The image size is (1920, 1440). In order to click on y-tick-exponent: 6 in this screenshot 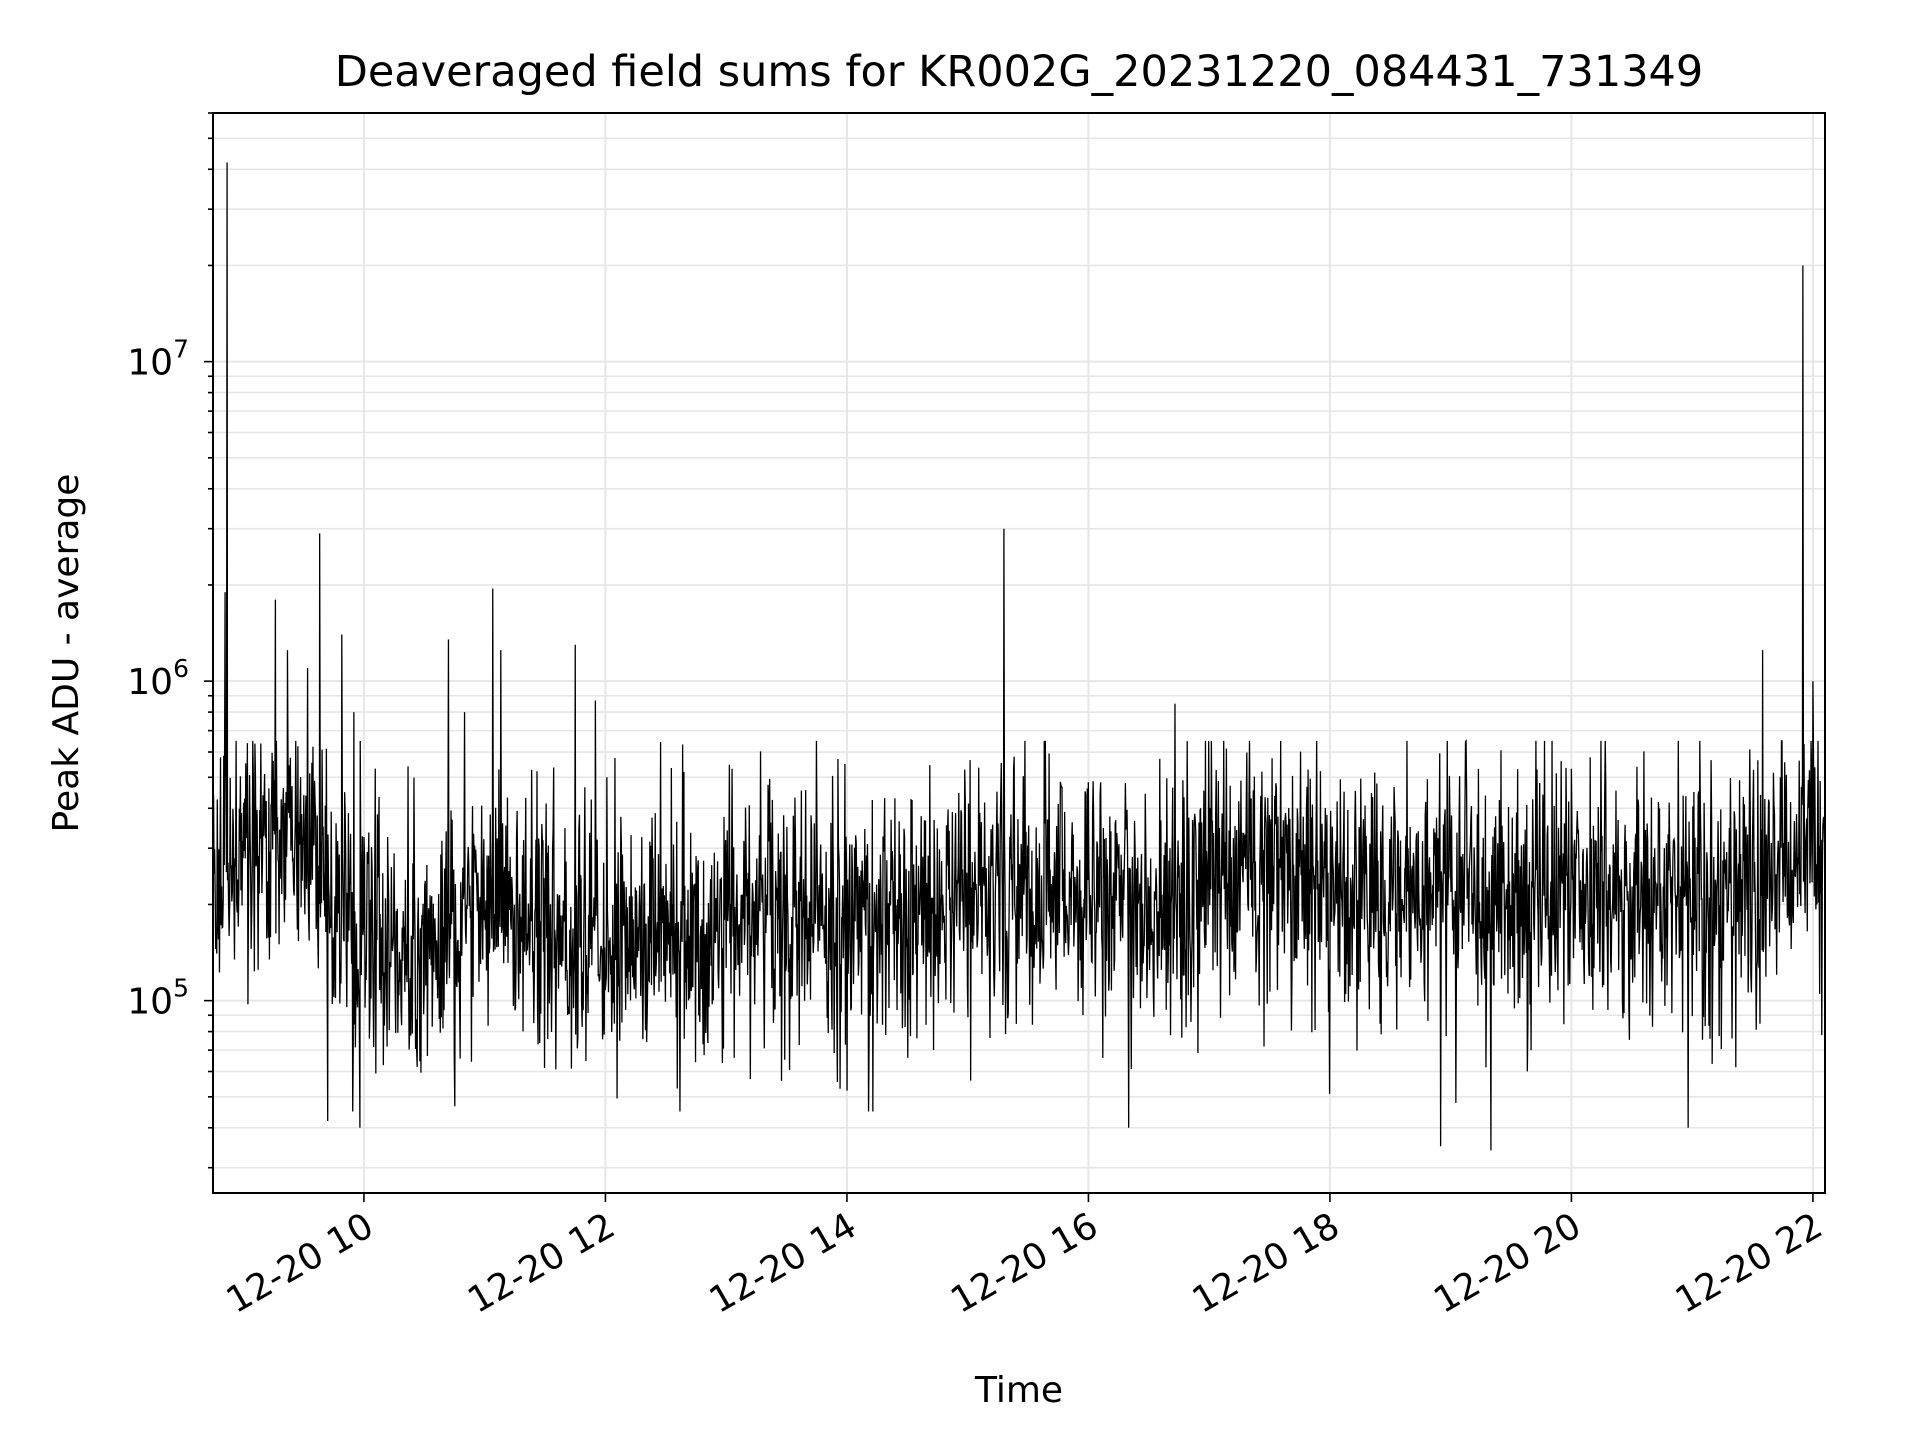, I will do `click(181, 668)`.